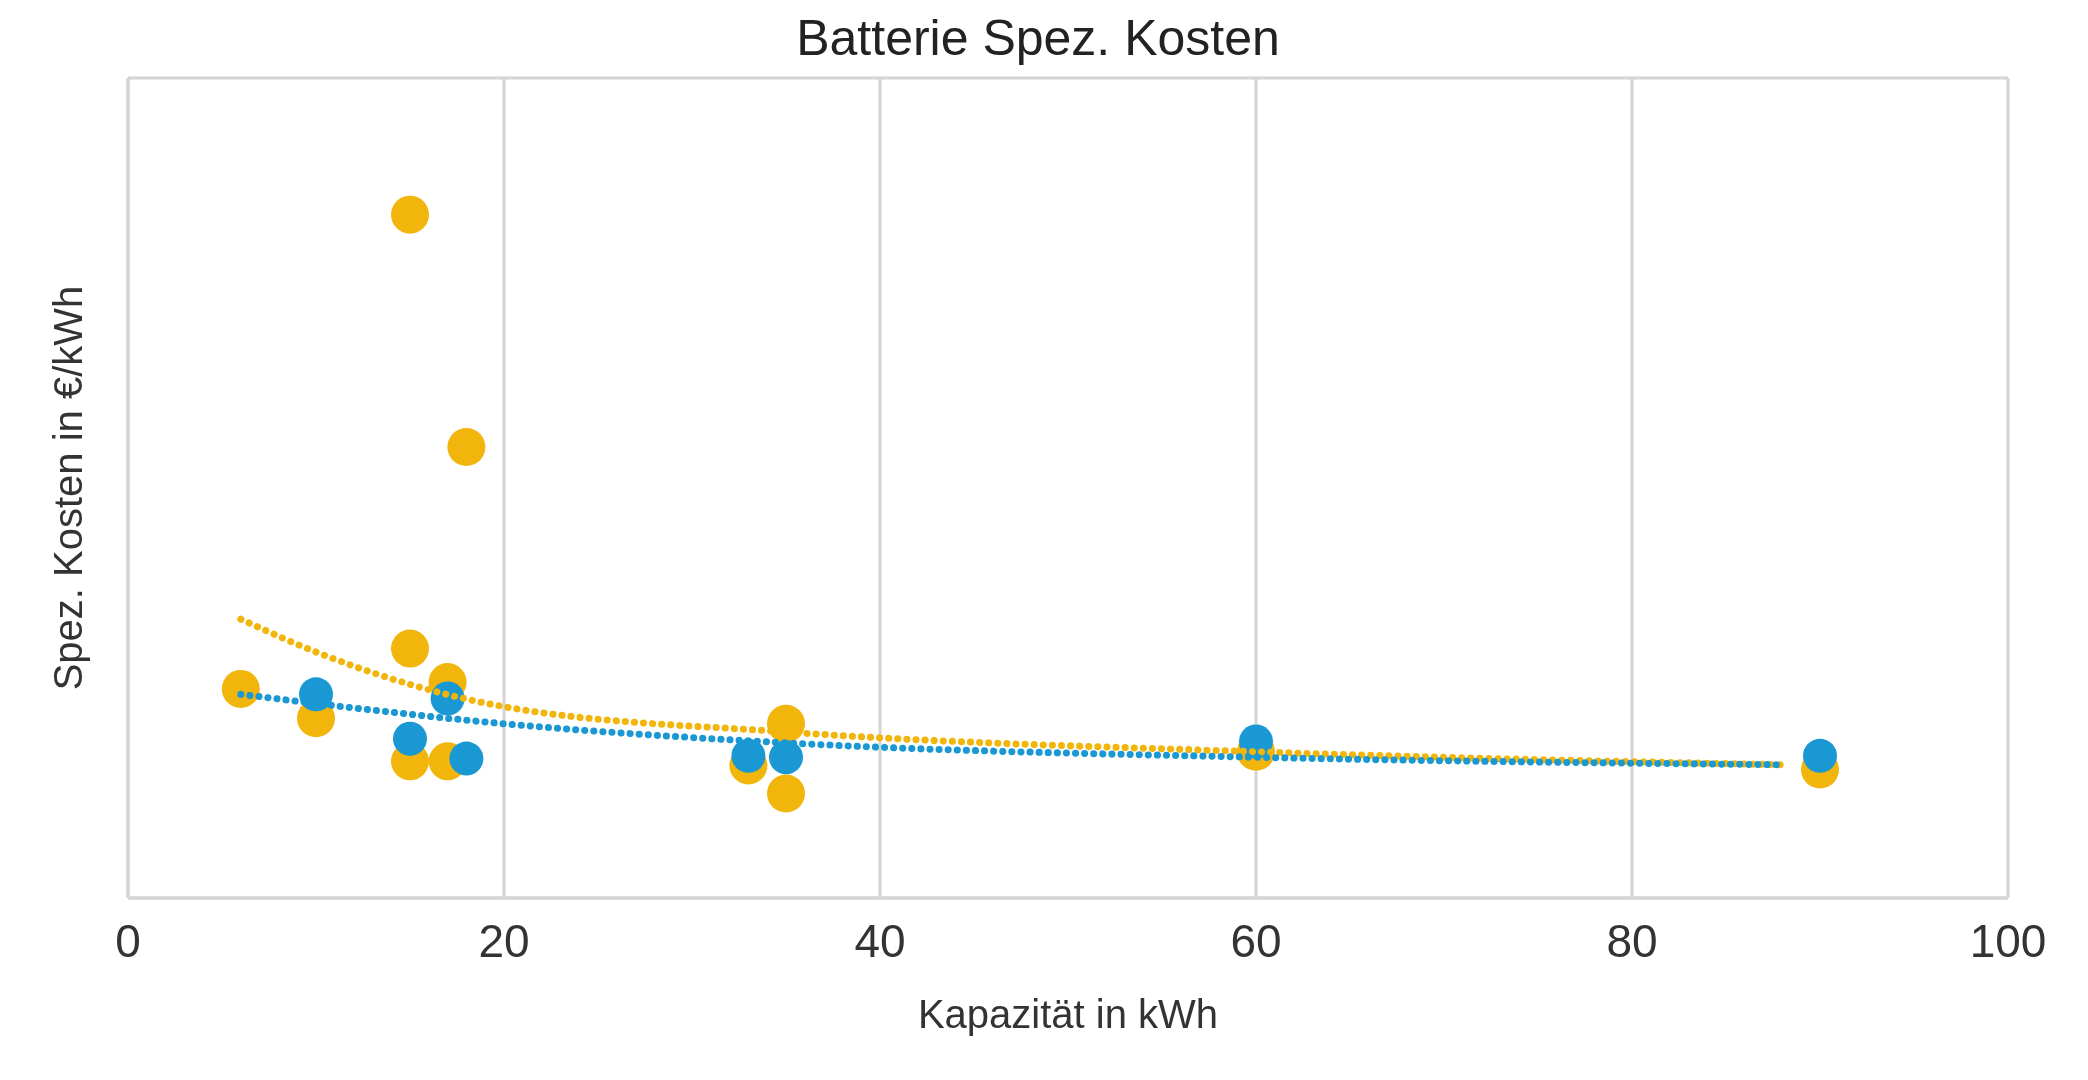 The image size is (2088, 1080). What do you see at coordinates (1632, 940) in the screenshot?
I see `x-tick-label: 80` at bounding box center [1632, 940].